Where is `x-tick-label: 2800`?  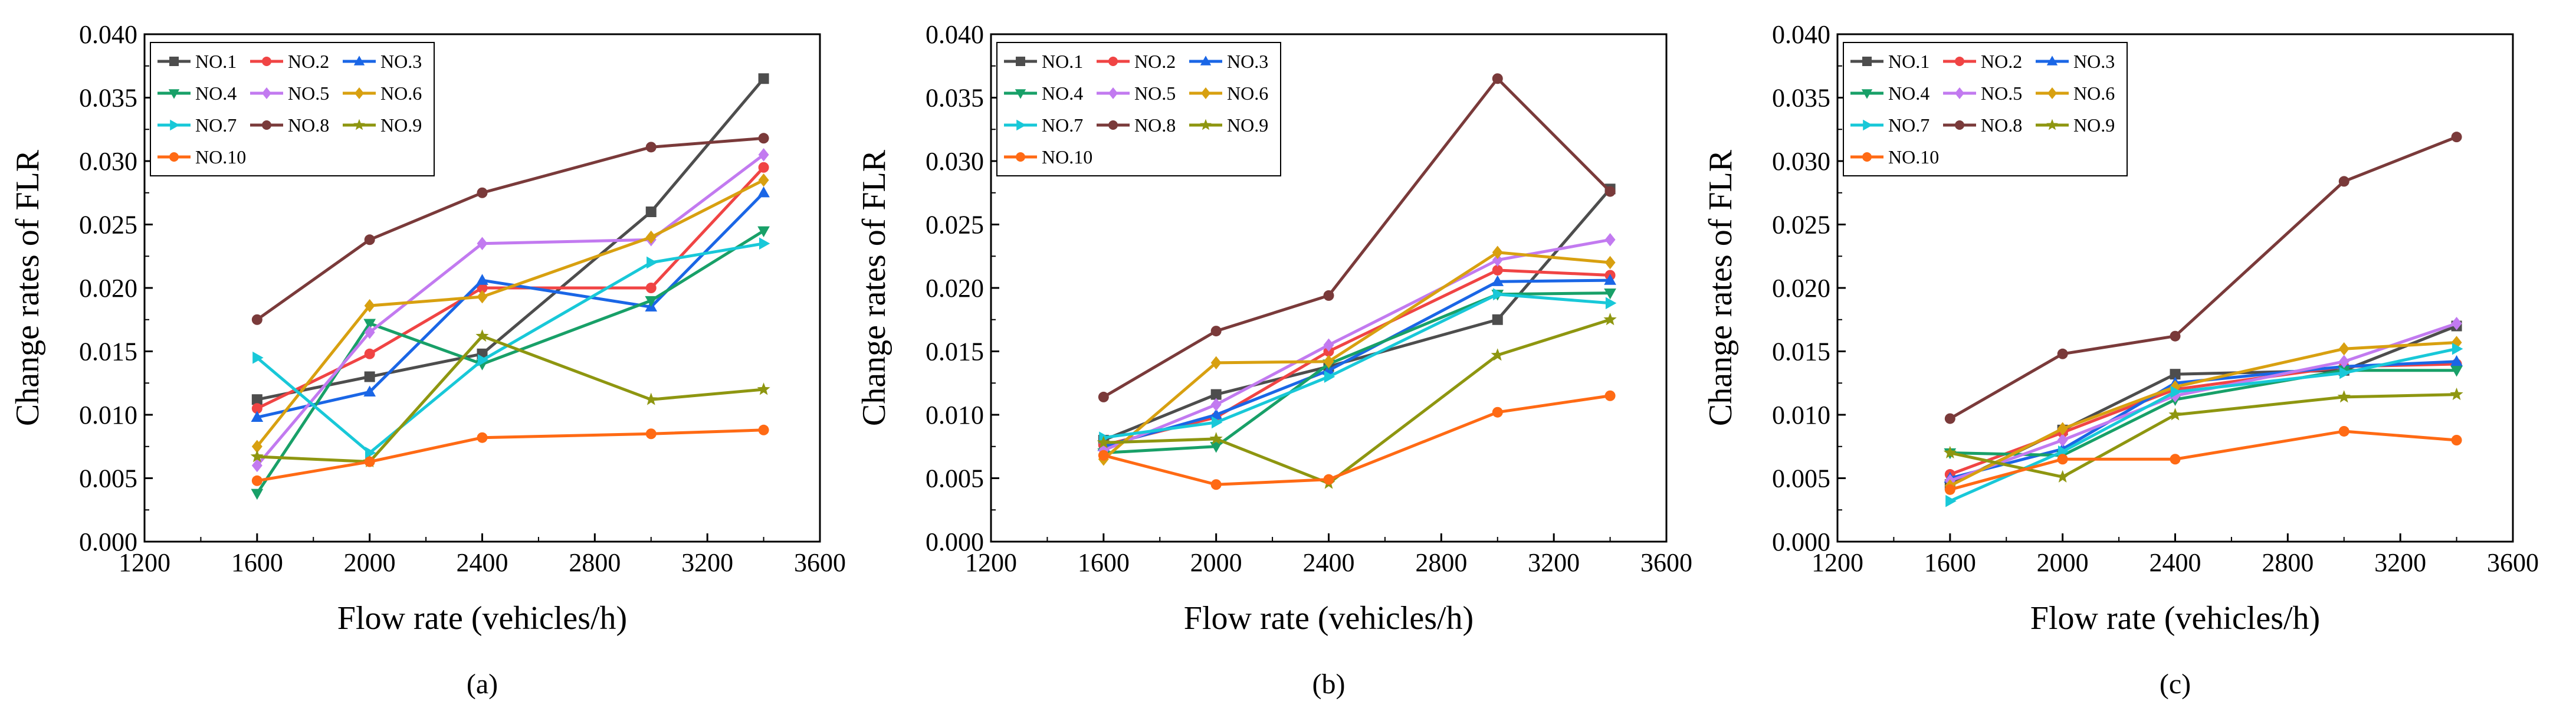 x-tick-label: 2800 is located at coordinates (2288, 562).